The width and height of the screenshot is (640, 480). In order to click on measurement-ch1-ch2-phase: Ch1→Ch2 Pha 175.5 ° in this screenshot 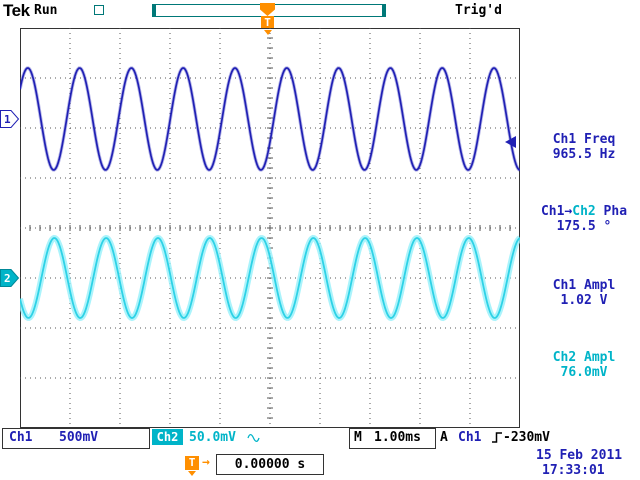, I will do `click(584, 219)`.